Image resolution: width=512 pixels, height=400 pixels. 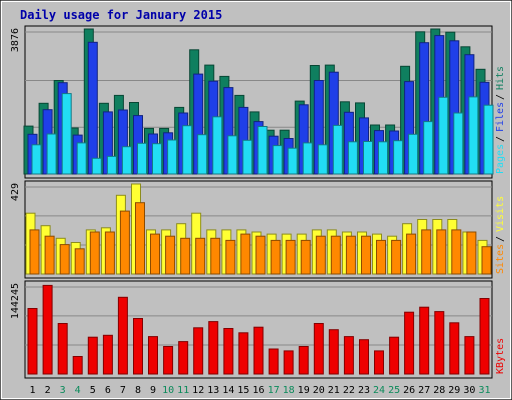 I want to click on x-tick-label: 6, so click(x=108, y=390).